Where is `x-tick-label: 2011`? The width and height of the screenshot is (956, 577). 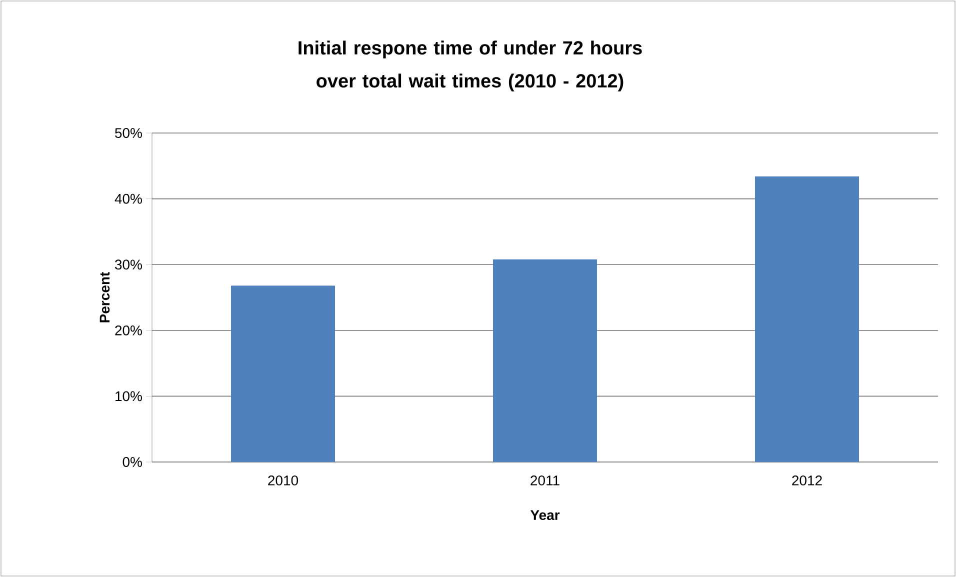 x-tick-label: 2011 is located at coordinates (545, 481).